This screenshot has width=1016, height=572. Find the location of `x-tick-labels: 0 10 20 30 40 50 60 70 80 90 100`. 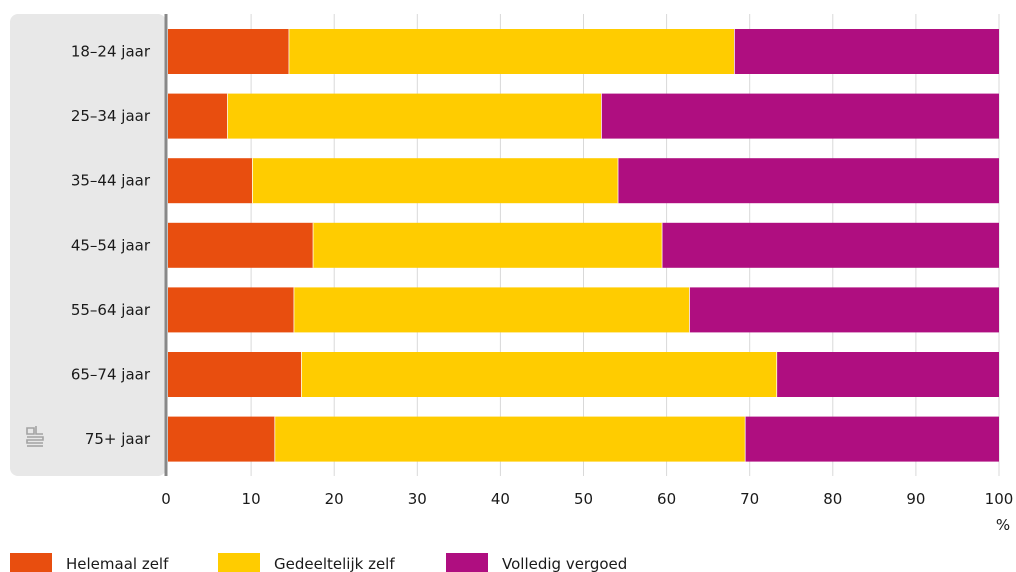

x-tick-labels: 0 10 20 30 40 50 60 70 80 90 100 is located at coordinates (587, 499).